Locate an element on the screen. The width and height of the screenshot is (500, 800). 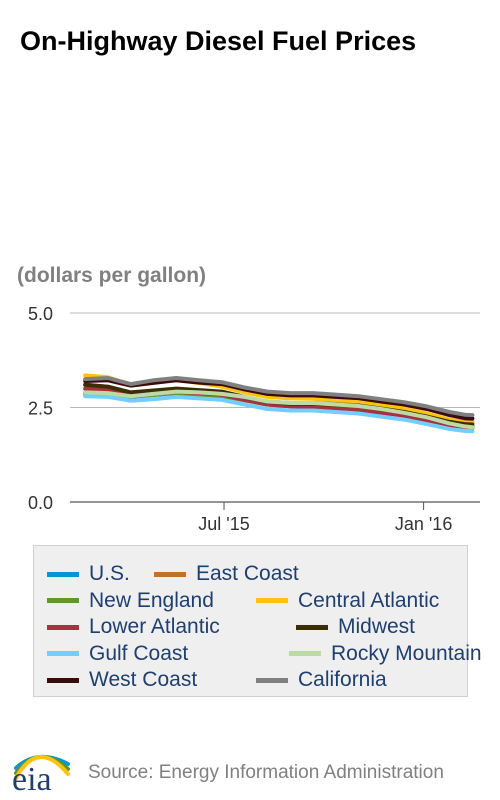
series-line-west-coast is located at coordinates (279, 399).